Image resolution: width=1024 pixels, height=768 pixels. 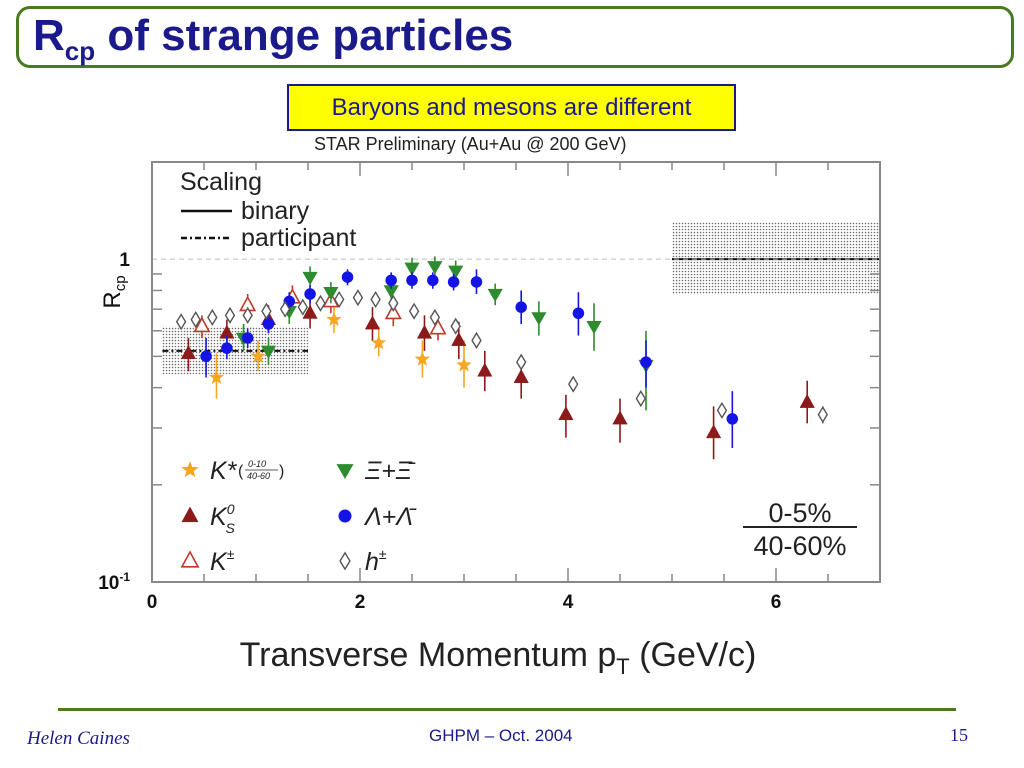 What do you see at coordinates (515, 37) in the screenshot?
I see `title-frame: Rcp of strange particles` at bounding box center [515, 37].